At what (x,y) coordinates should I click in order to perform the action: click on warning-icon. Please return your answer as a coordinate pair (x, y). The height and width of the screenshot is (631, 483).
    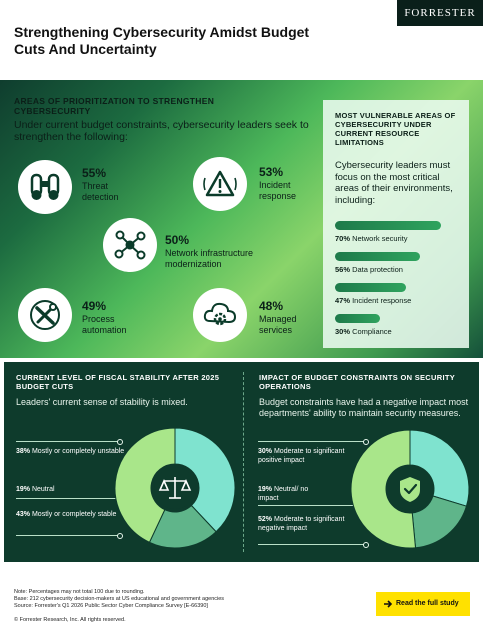
    Looking at the image, I should click on (220, 184).